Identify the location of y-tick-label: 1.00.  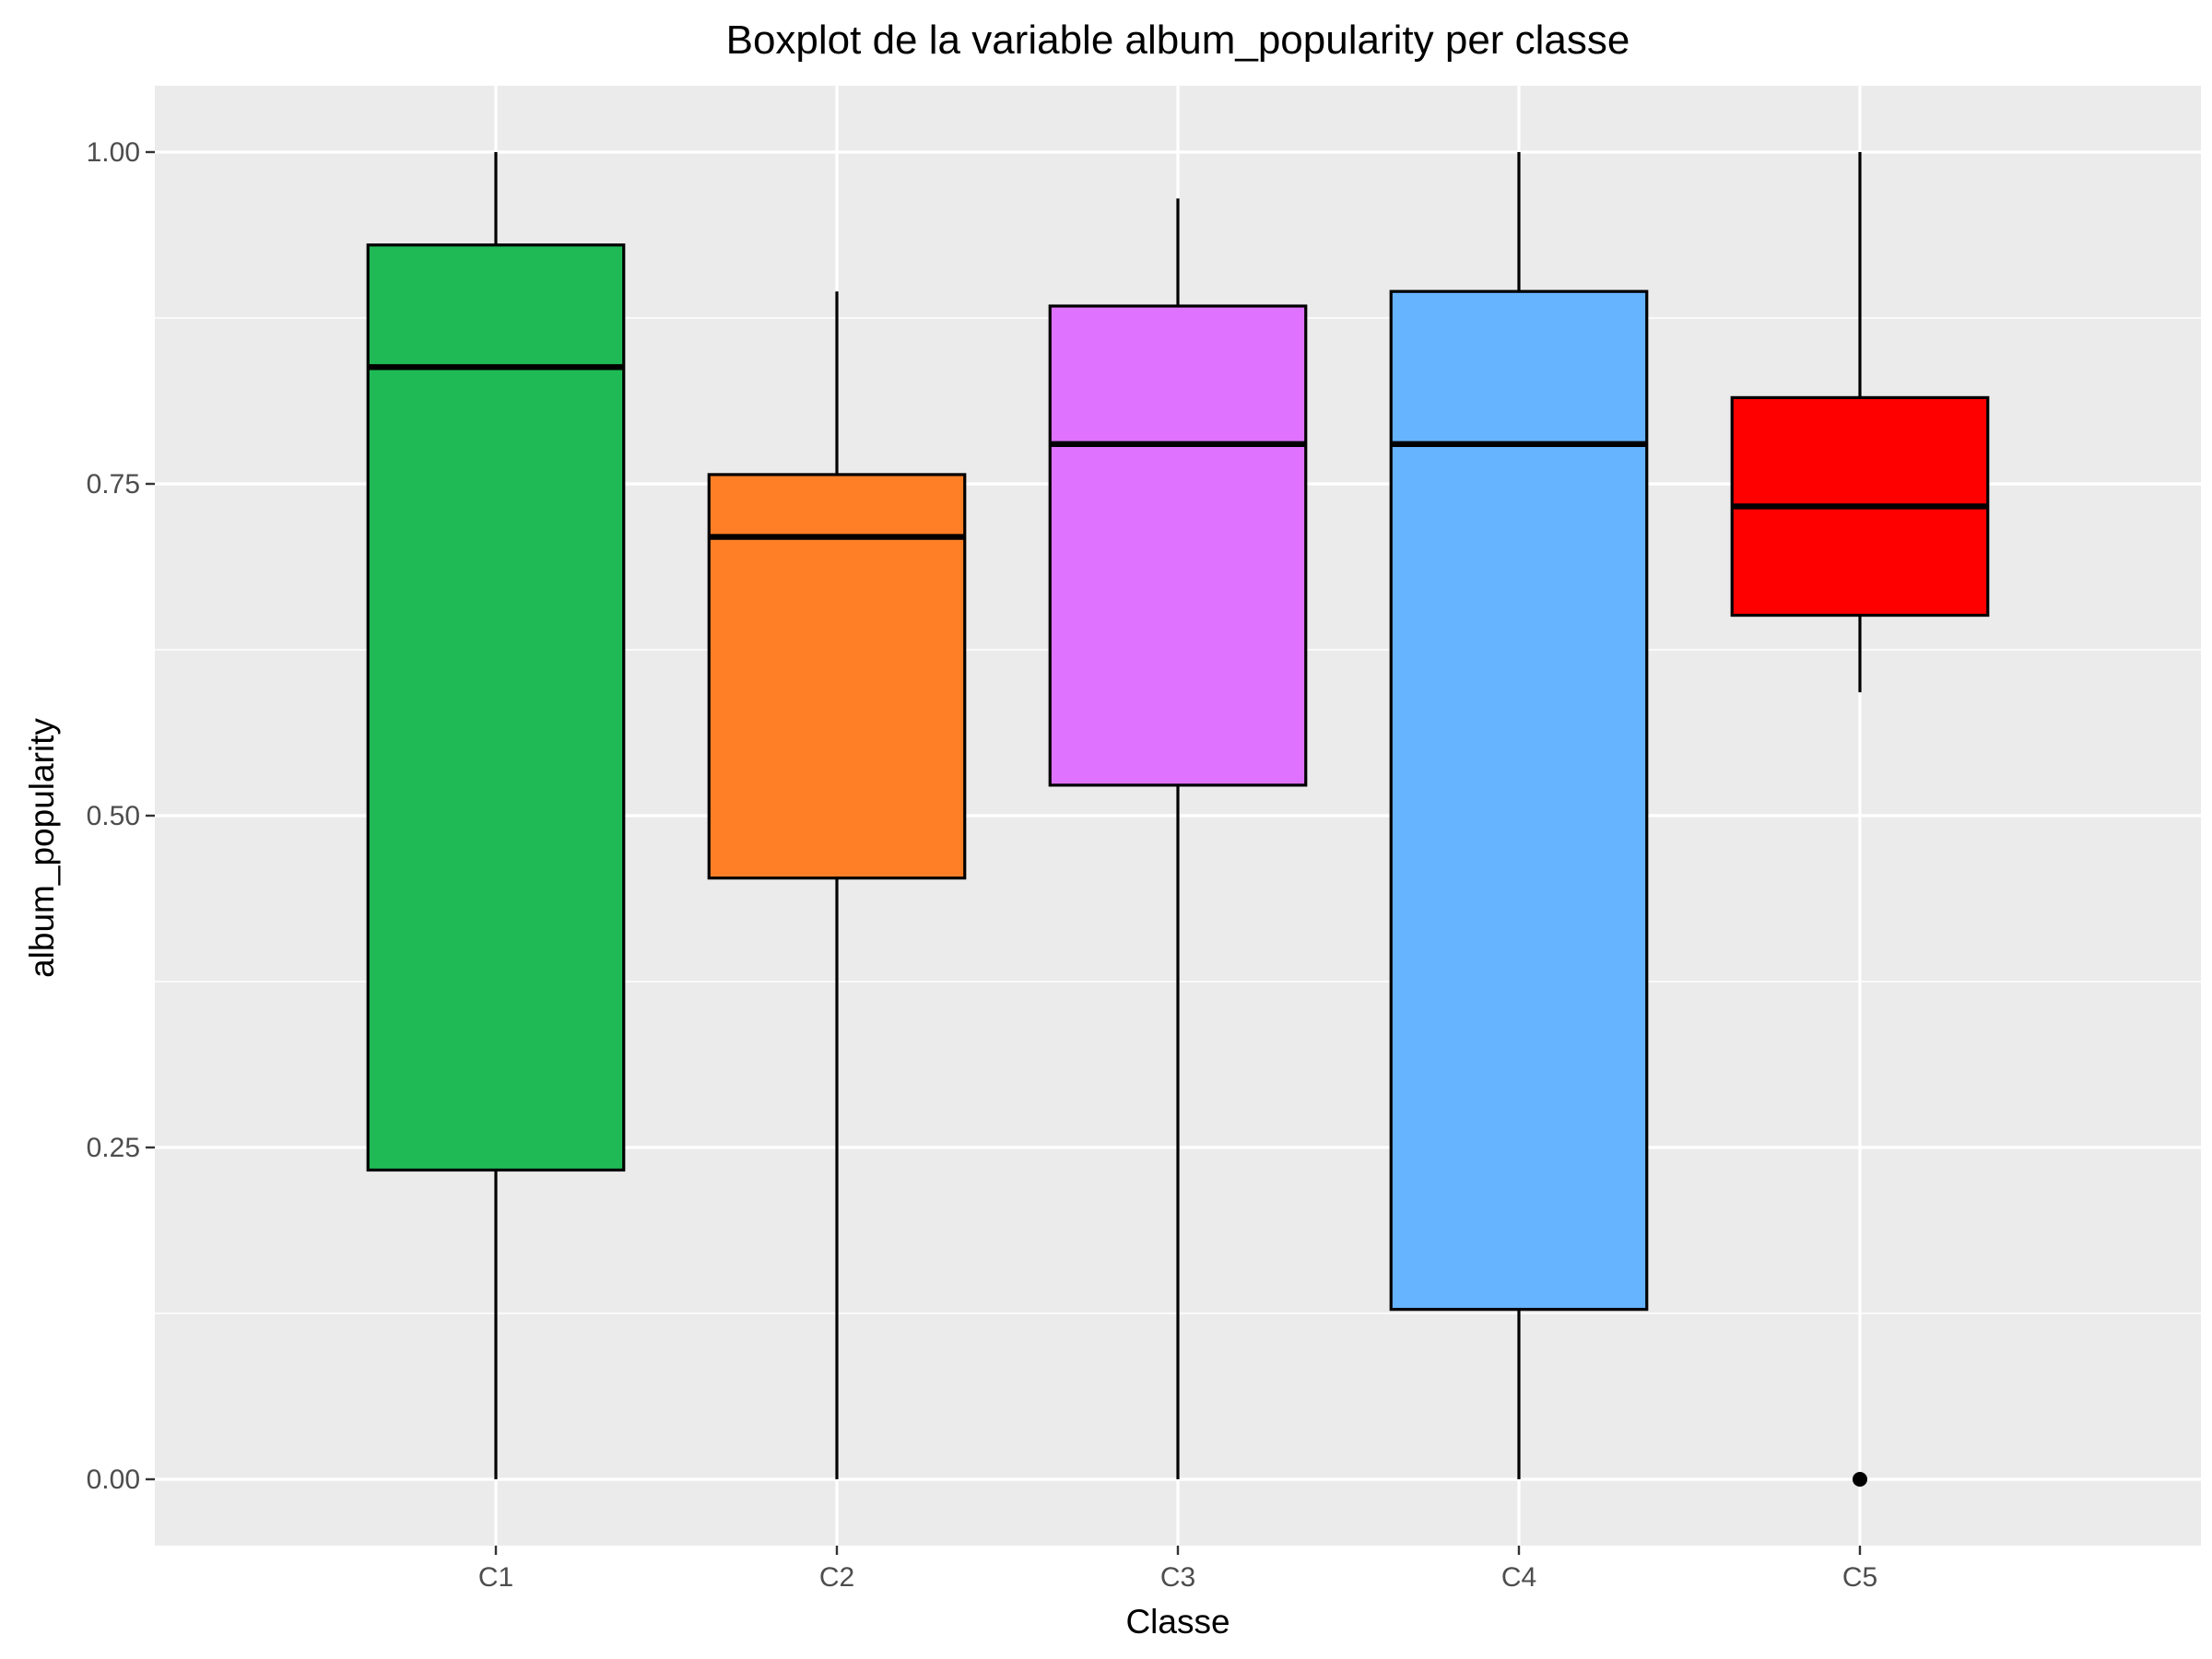
(113, 152).